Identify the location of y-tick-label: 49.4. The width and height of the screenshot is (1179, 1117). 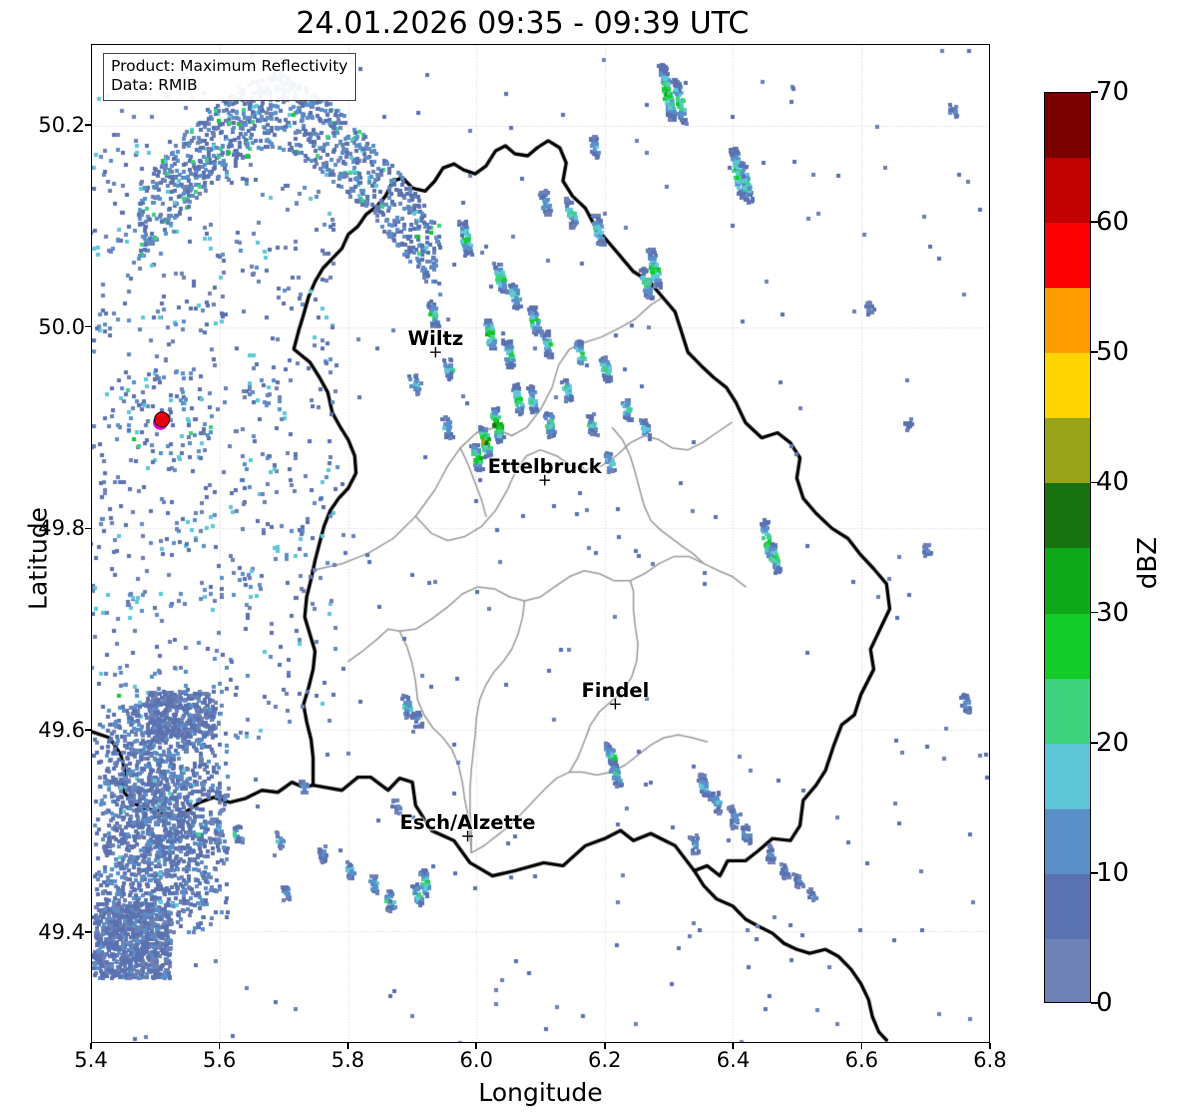
(61, 932).